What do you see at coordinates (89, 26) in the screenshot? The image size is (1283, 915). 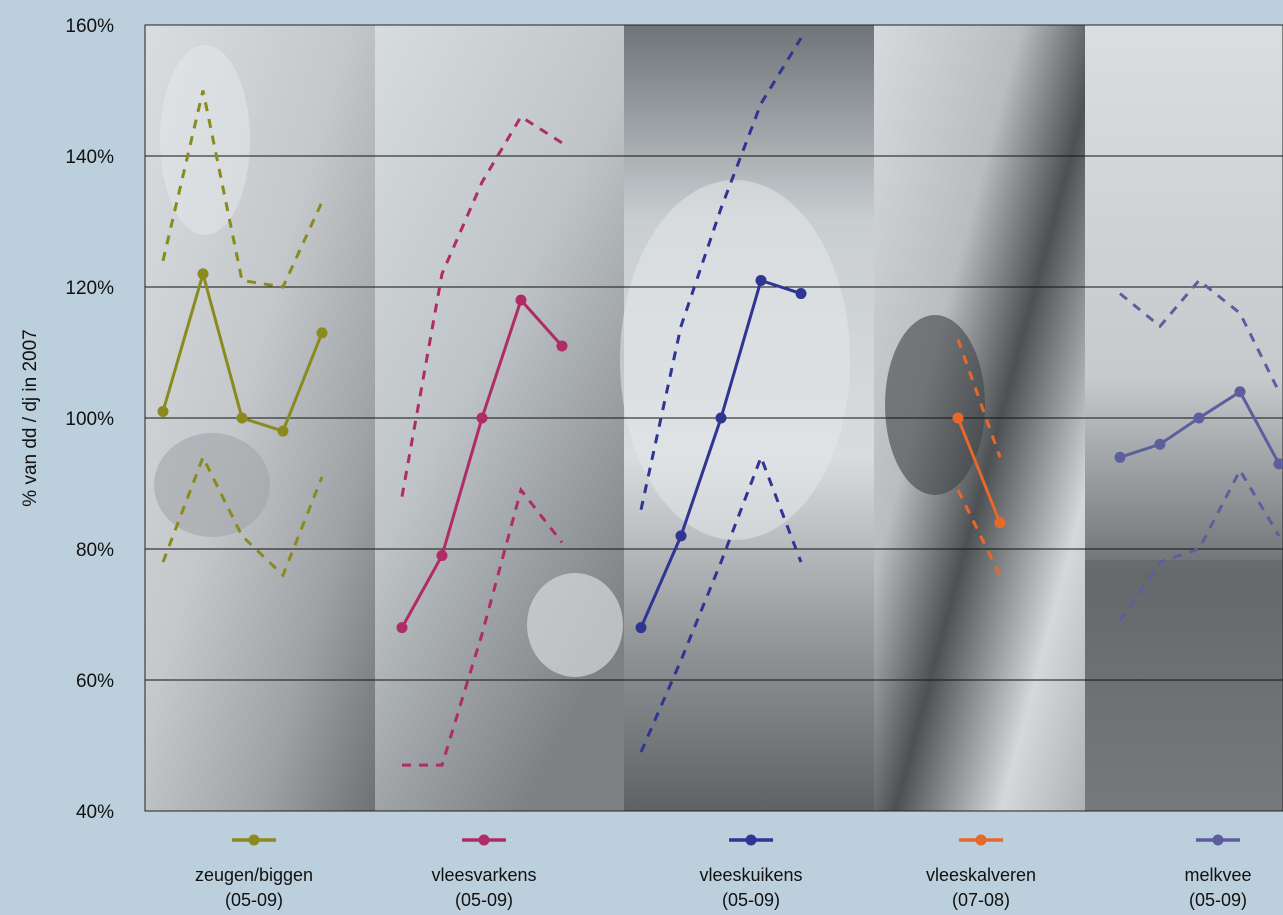 I see `y-tick-label: 160%` at bounding box center [89, 26].